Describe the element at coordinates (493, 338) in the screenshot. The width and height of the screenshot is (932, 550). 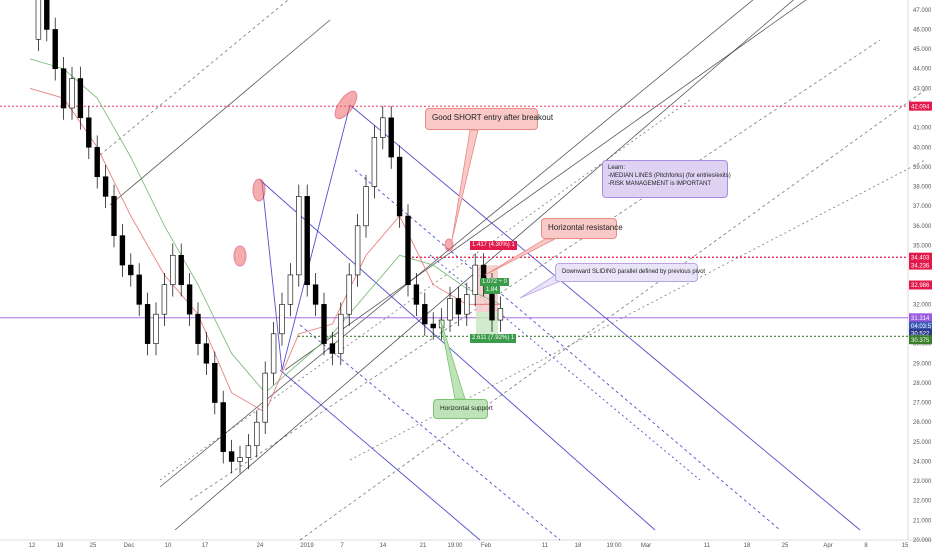
I see `stop-tag: 2.611 (7.92%) 1` at that location.